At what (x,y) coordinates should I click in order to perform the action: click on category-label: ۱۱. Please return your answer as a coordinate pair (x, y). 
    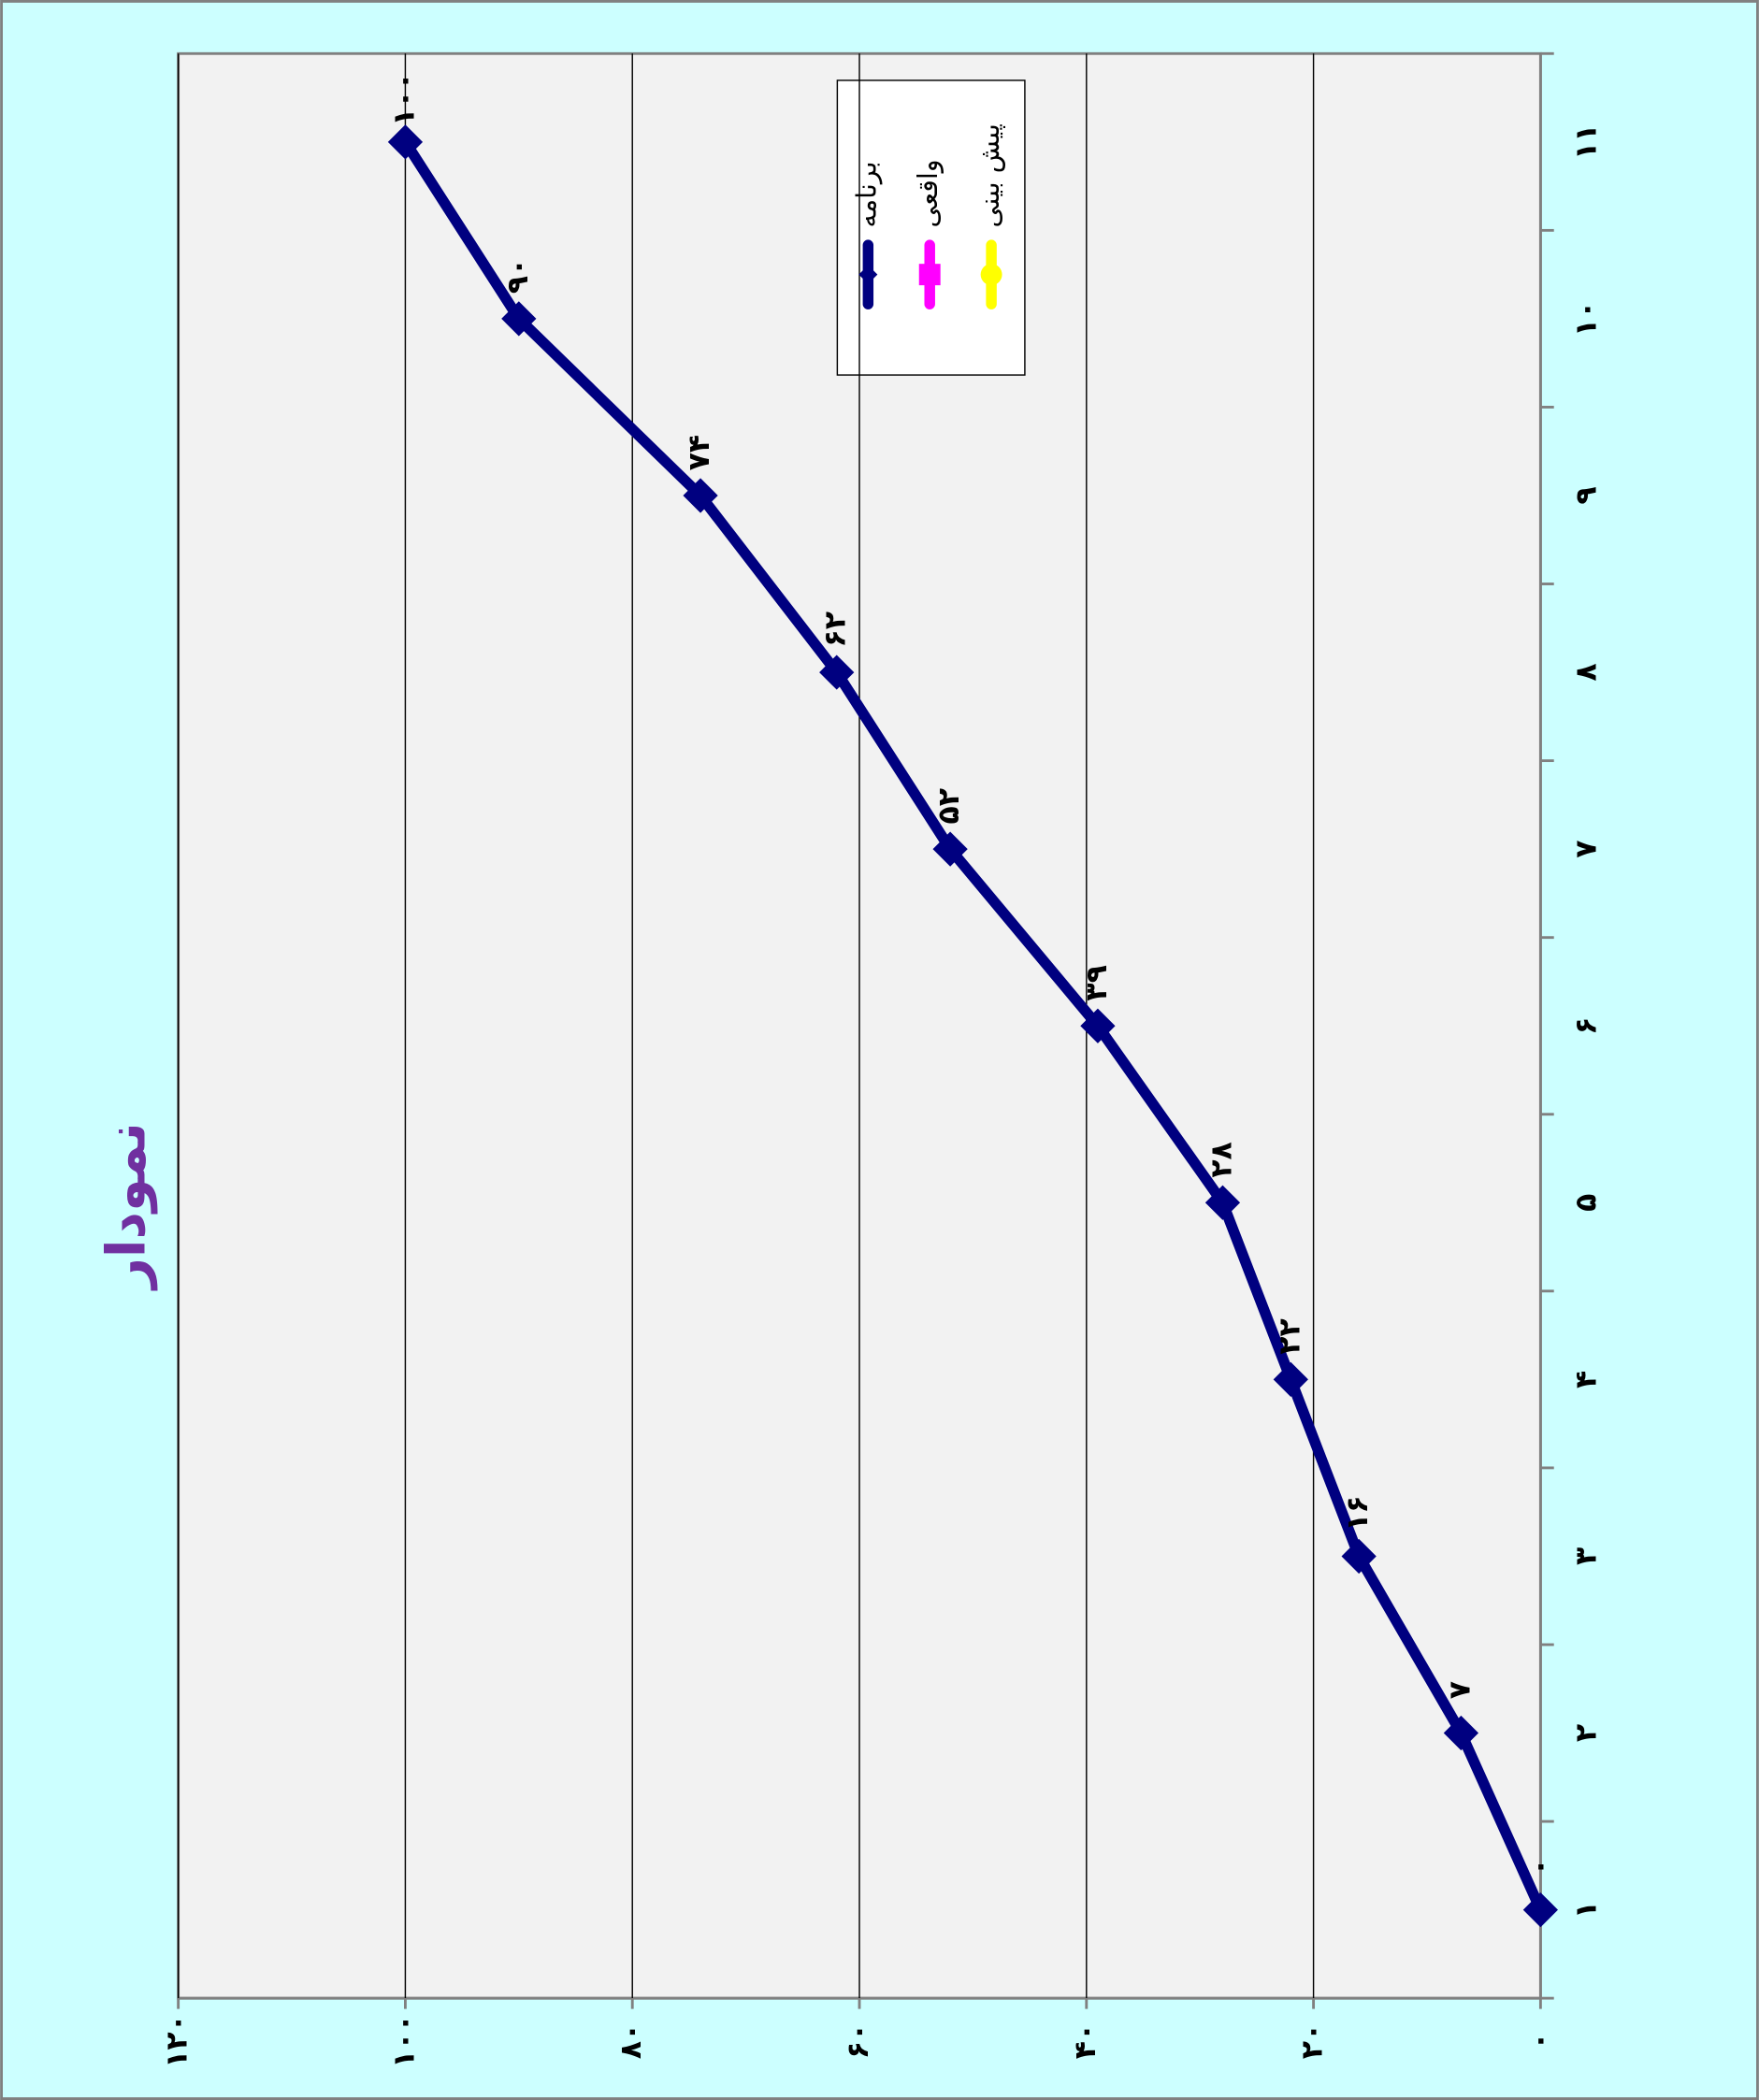
    Looking at the image, I should click on (1587, 142).